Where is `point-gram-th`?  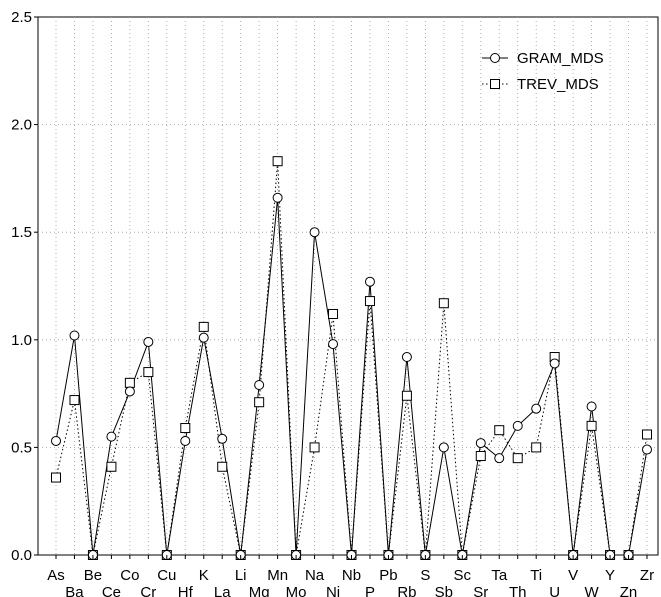
point-gram-th is located at coordinates (517, 425).